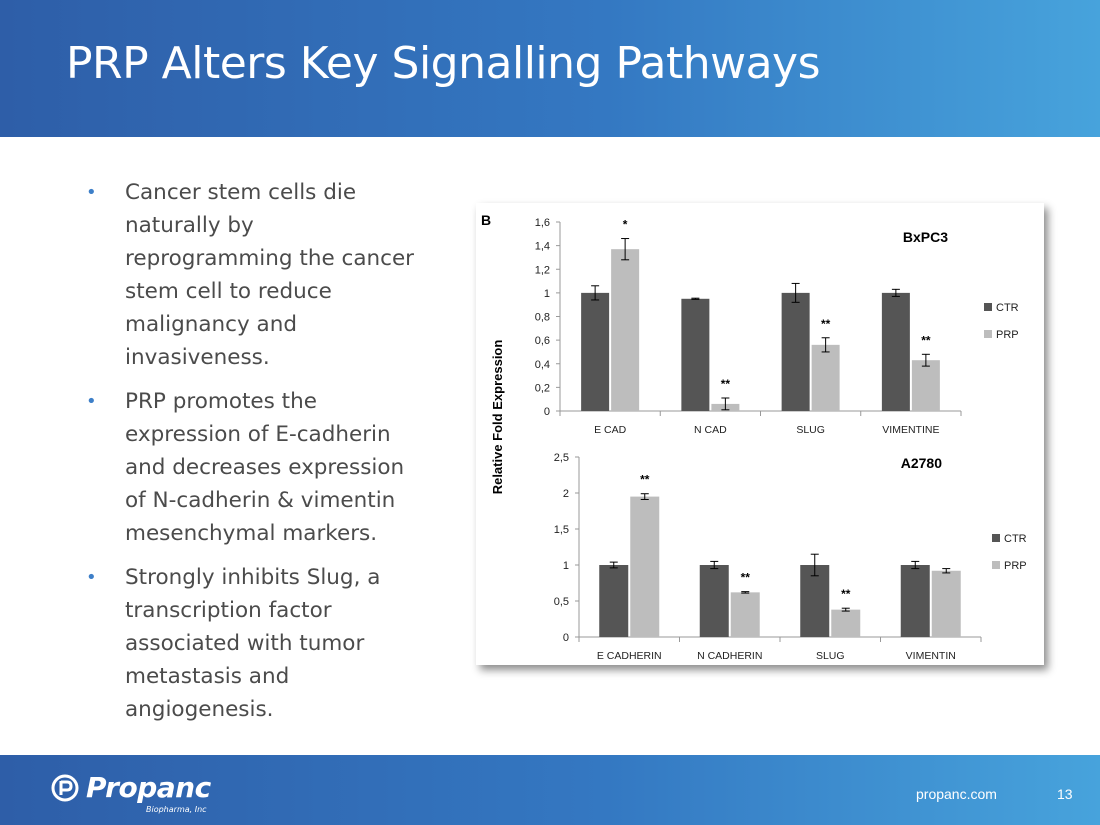  Describe the element at coordinates (176, 809) in the screenshot. I see `logo-subtitle: Biopharma, Inc` at that location.